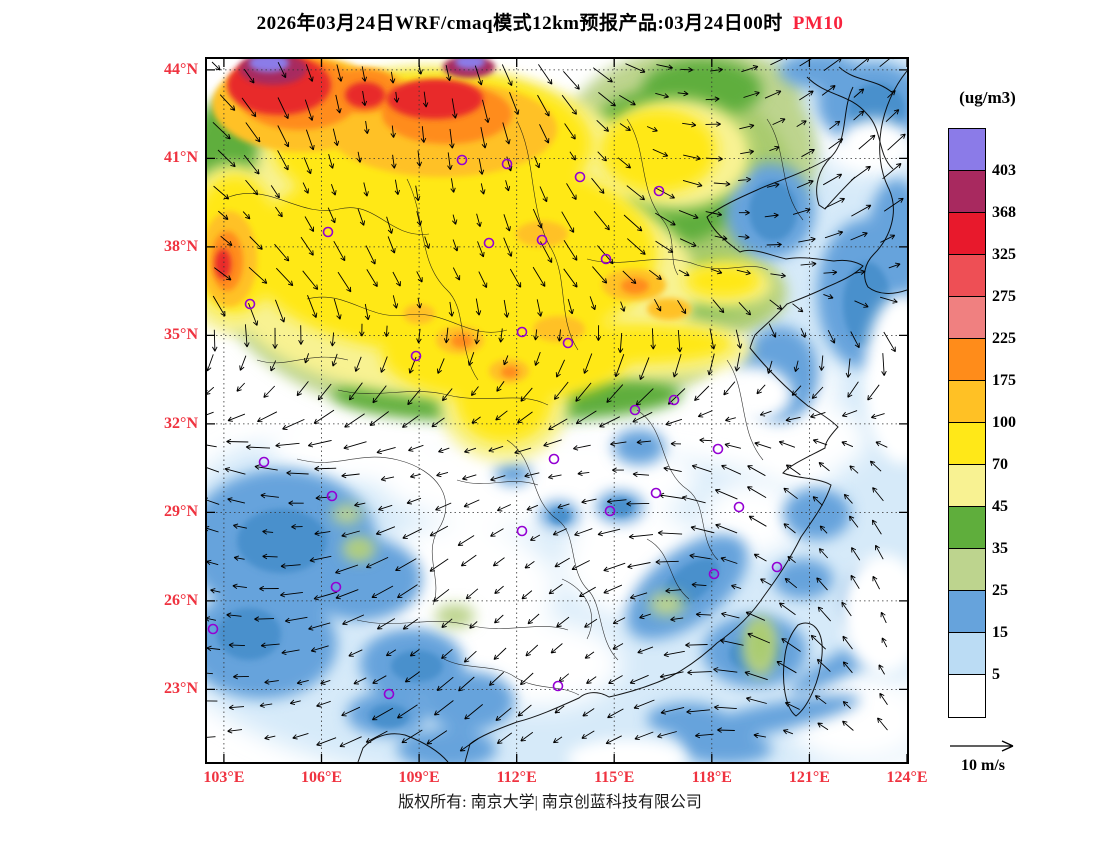 The image size is (1100, 850). What do you see at coordinates (181, 246) in the screenshot?
I see `lat-axis-label: 38°N` at bounding box center [181, 246].